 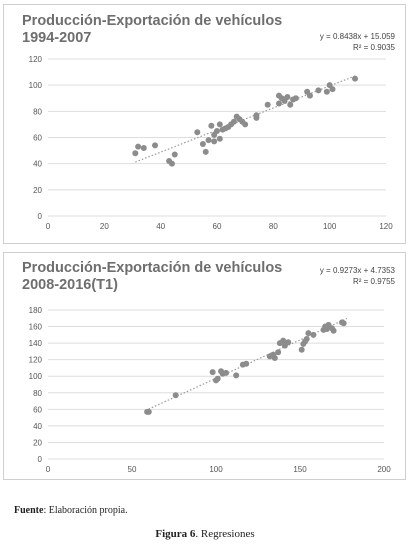 What do you see at coordinates (70, 285) in the screenshot?
I see `chart-title-2-line2: 2008-2016(T1)` at bounding box center [70, 285].